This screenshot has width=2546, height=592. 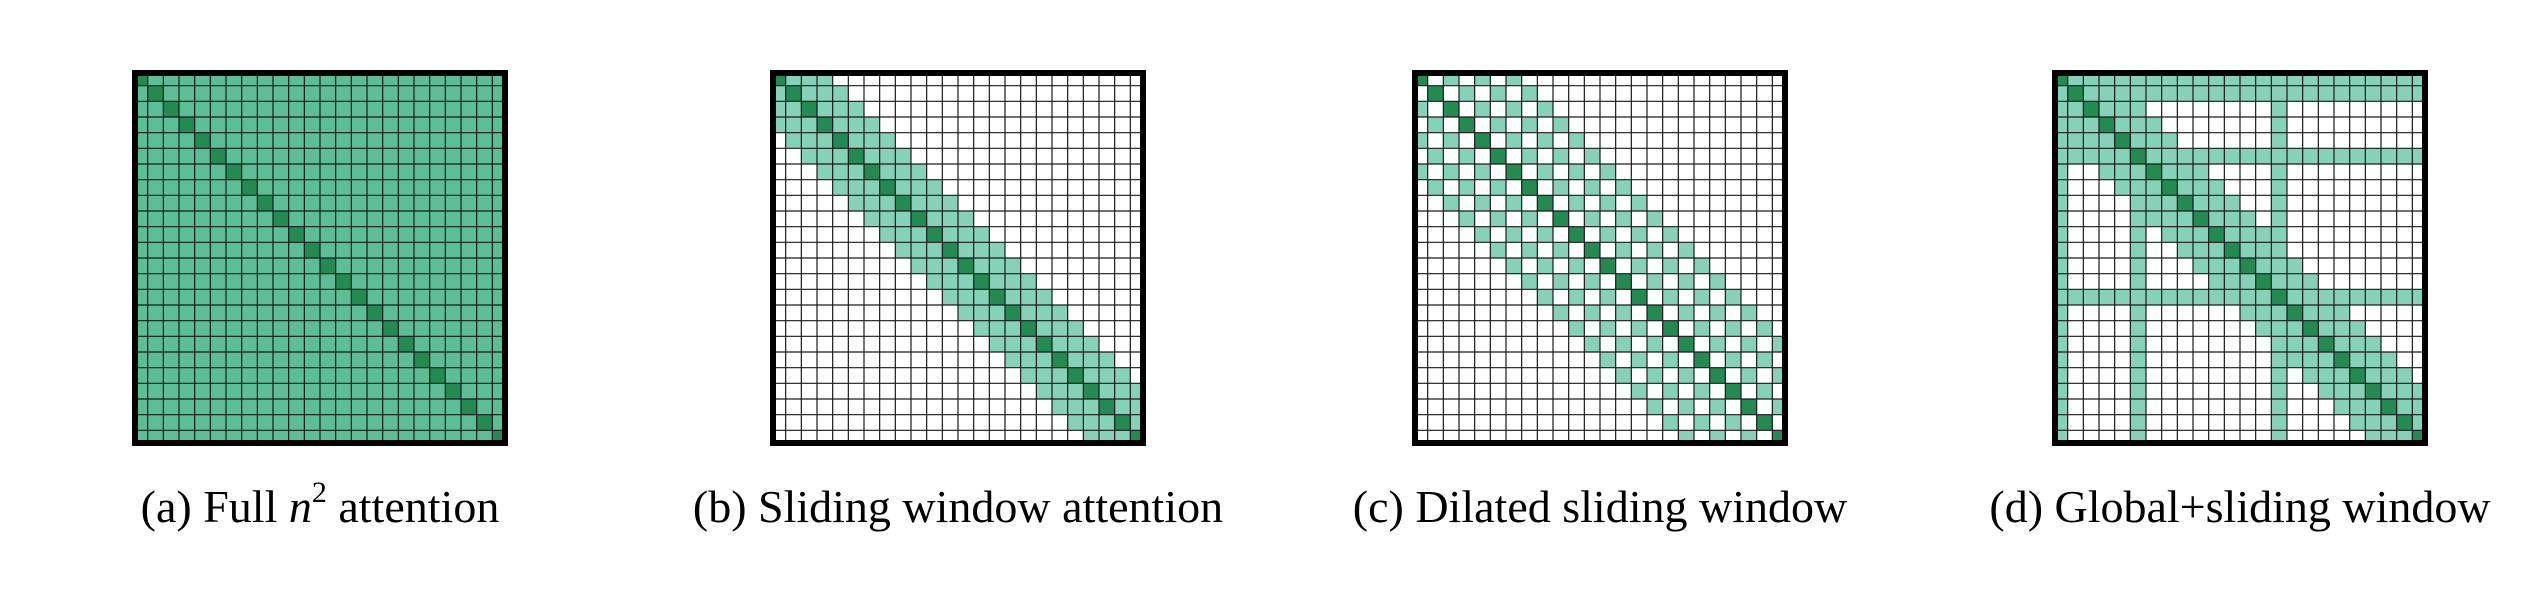 I want to click on caption-dilated-window: (c) Dilated sliding window, so click(x=1600, y=506).